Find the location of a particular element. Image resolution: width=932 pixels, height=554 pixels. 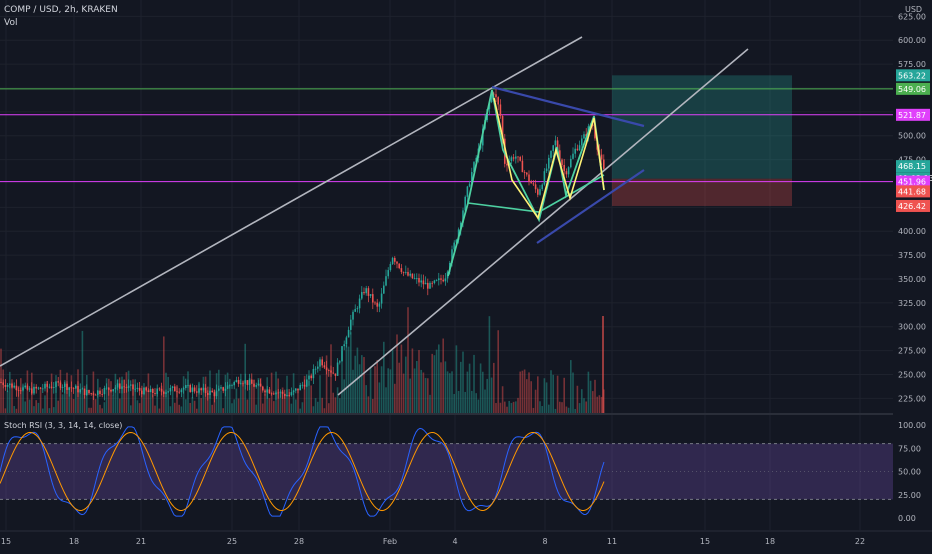

price-tick-label: 350.00 is located at coordinates (912, 279).